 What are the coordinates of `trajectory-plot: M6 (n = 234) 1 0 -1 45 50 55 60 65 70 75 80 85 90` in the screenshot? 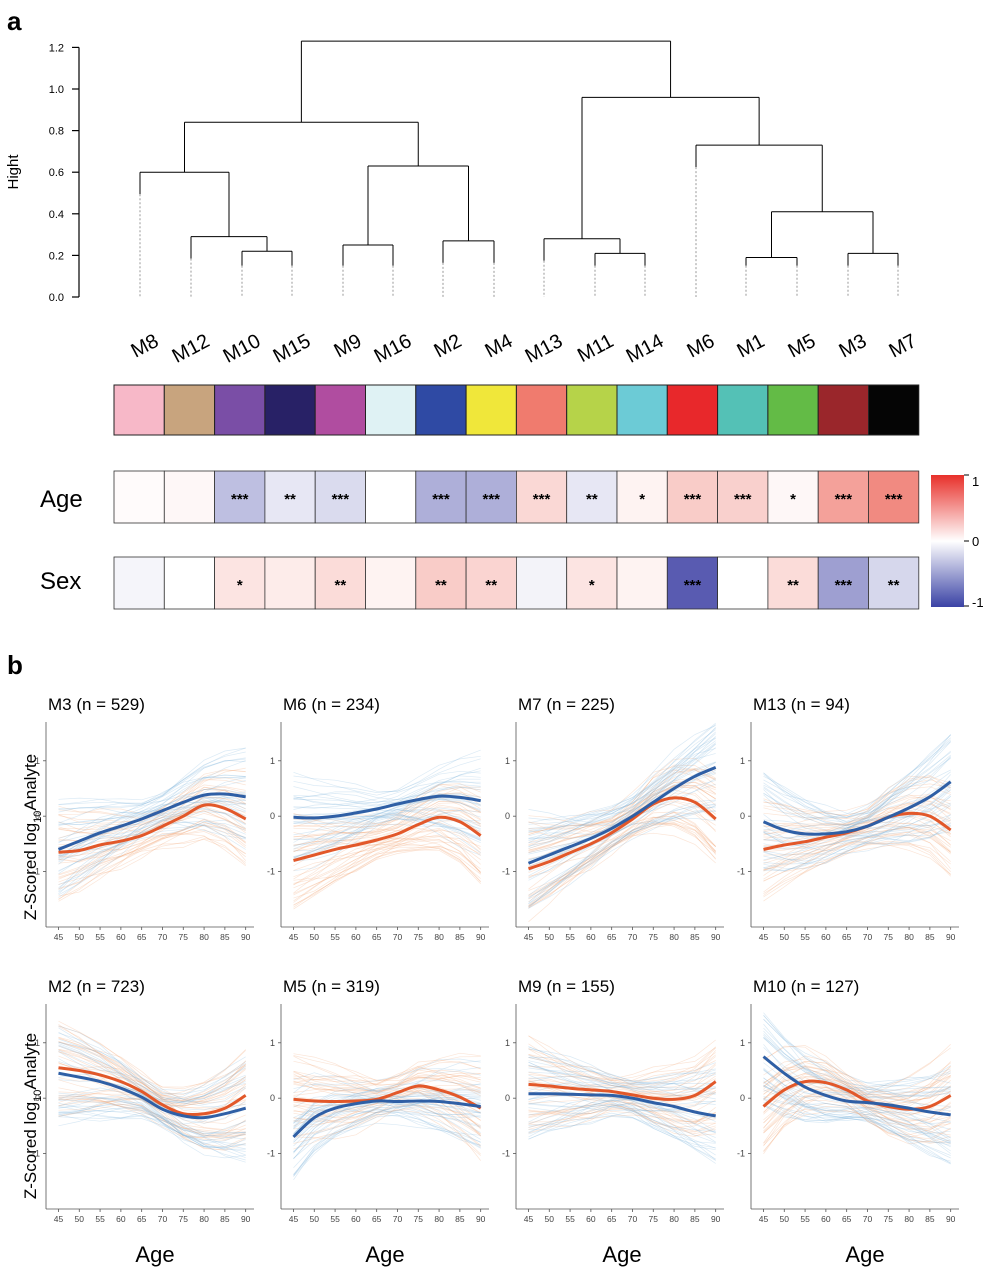 It's located at (378, 818).